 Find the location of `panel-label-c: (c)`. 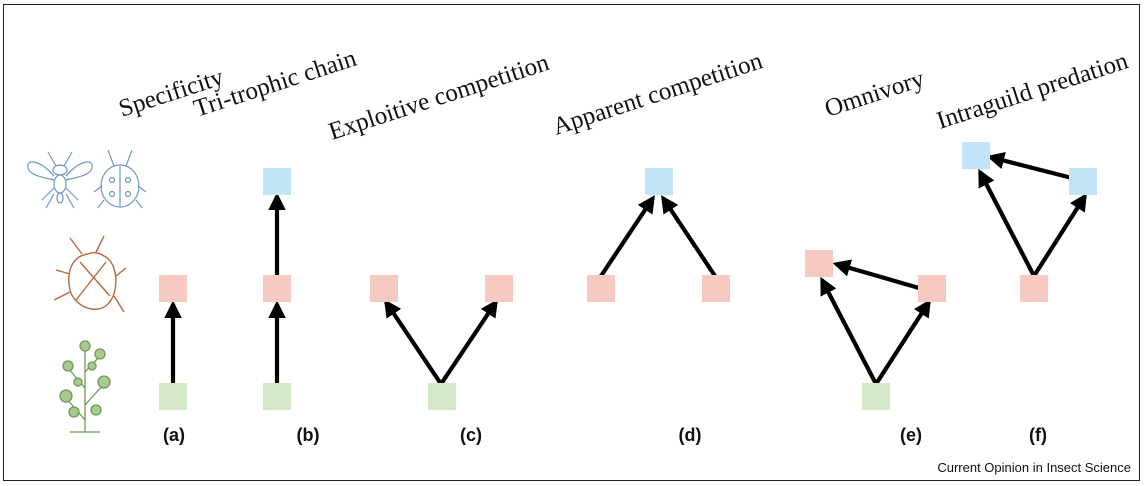

panel-label-c: (c) is located at coordinates (471, 435).